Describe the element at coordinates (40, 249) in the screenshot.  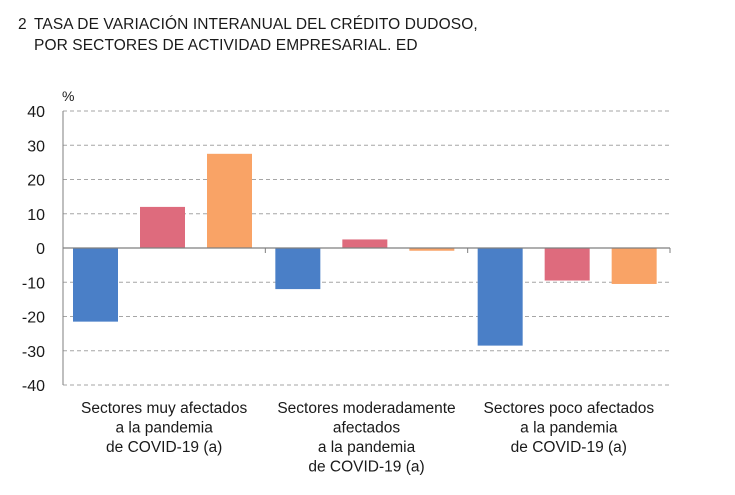
I see `y-tick-label: 0` at that location.